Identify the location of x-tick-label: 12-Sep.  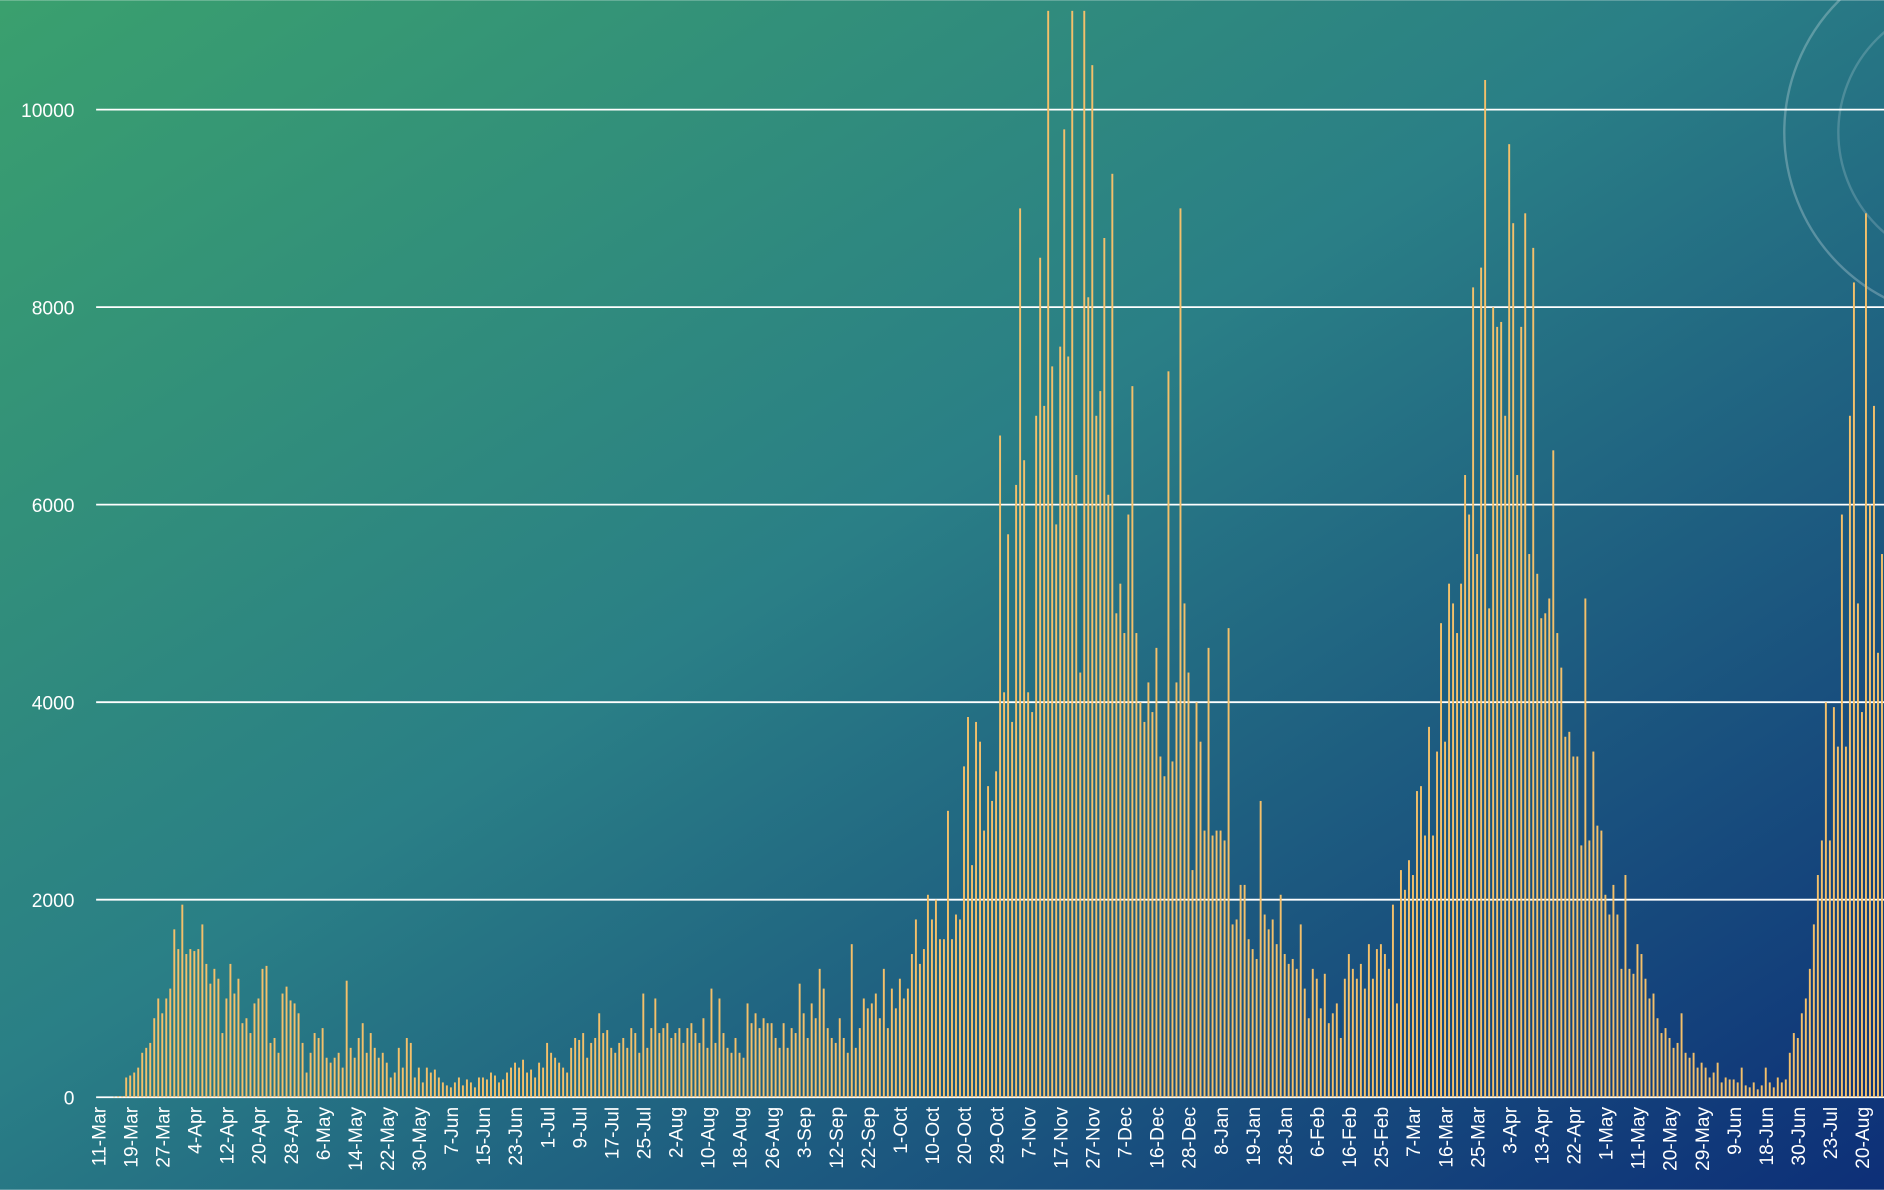
(837, 1138).